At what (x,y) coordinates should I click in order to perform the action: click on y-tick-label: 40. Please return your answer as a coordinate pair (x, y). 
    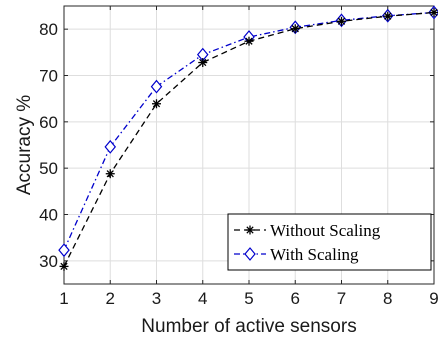
    Looking at the image, I should click on (48, 215).